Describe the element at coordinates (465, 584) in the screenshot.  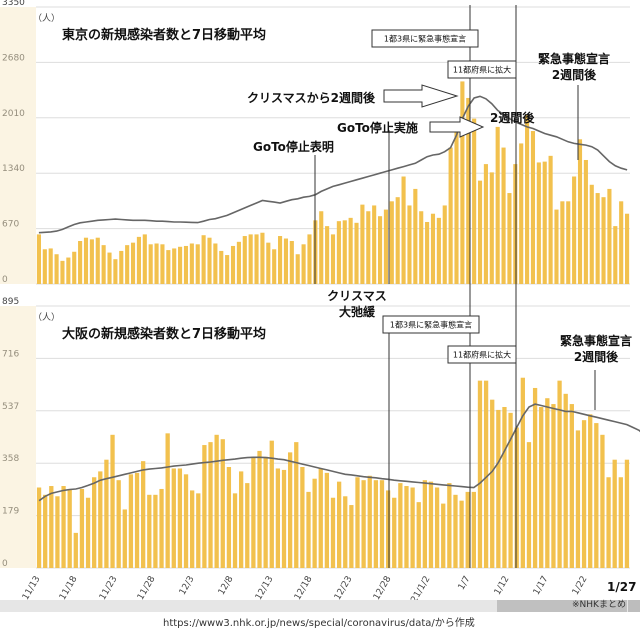
I see `x-tick-label: 1/7` at that location.